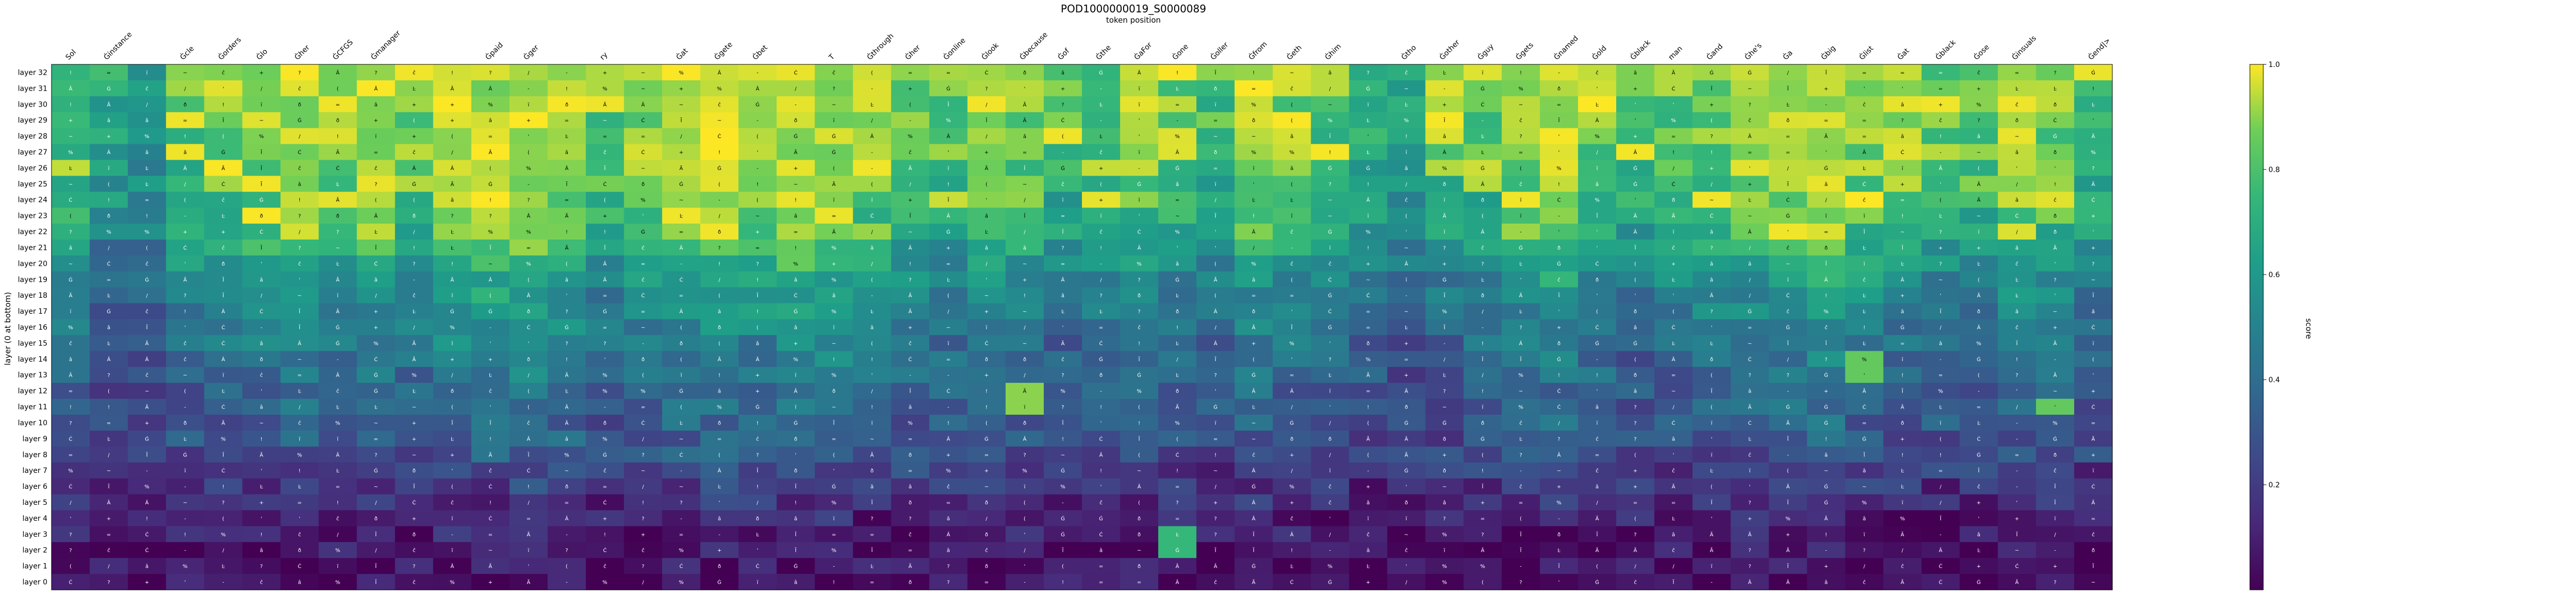  Describe the element at coordinates (2055, 89) in the screenshot. I see `cell-glyph: Ŀ` at that location.